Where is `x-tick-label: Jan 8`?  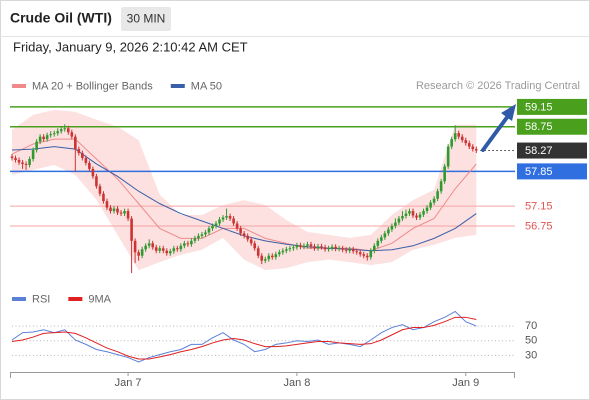 x-tick-label: Jan 8 is located at coordinates (296, 383).